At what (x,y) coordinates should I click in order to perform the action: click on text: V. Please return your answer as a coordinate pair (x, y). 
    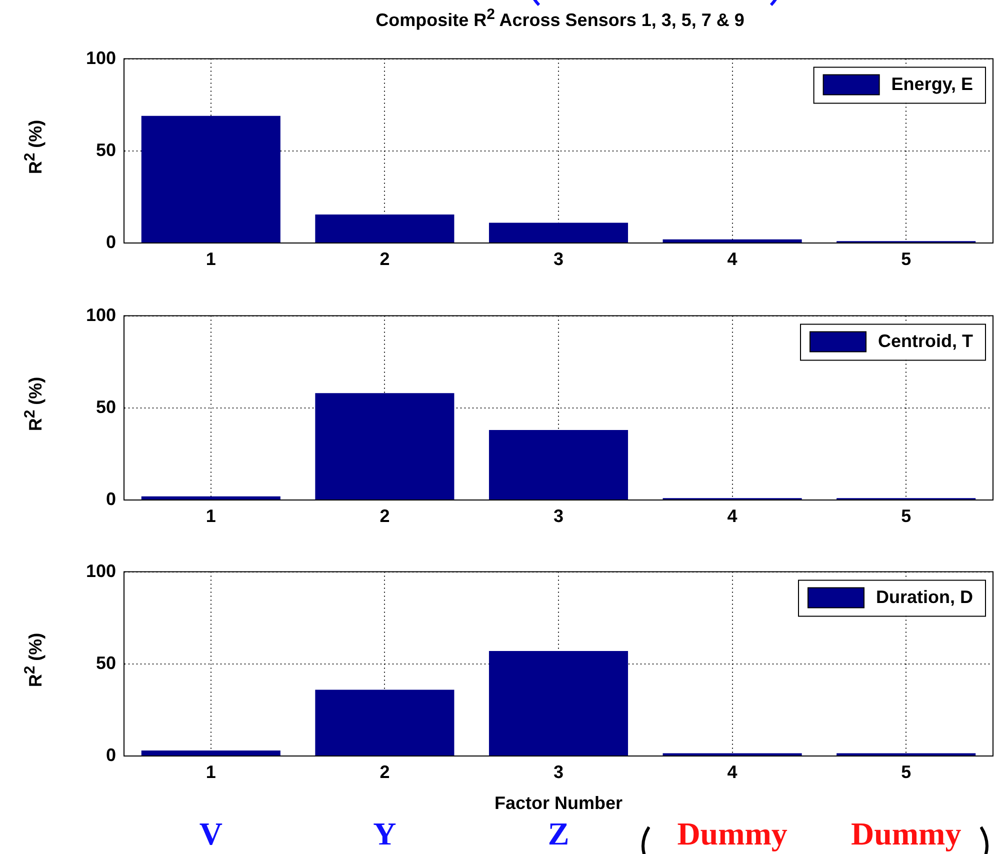
    Looking at the image, I should click on (210, 833).